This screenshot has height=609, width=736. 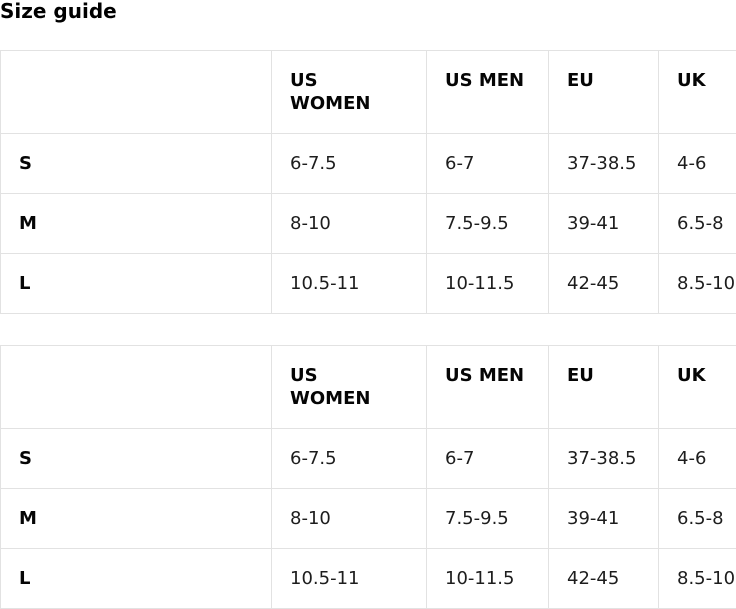 I want to click on size-guide-heading: Size guide, so click(x=58, y=11).